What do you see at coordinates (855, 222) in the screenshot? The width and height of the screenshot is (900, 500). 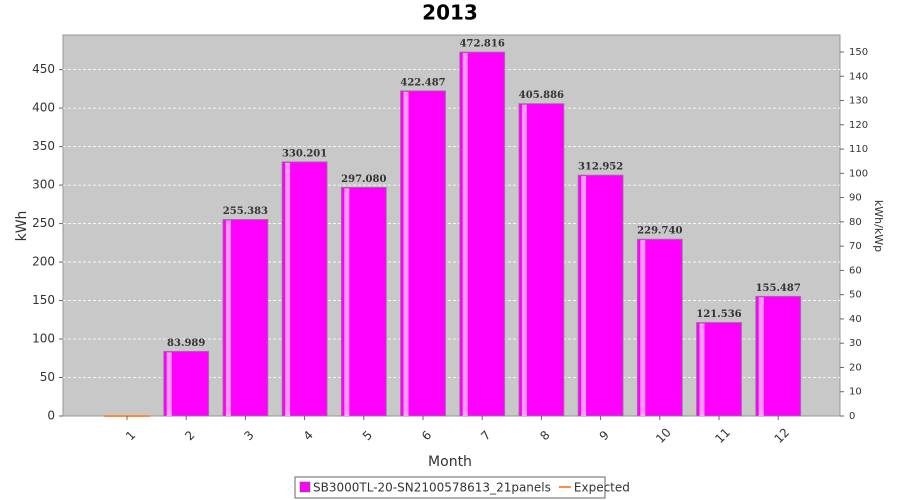 I see `y2-tick-label: 80` at bounding box center [855, 222].